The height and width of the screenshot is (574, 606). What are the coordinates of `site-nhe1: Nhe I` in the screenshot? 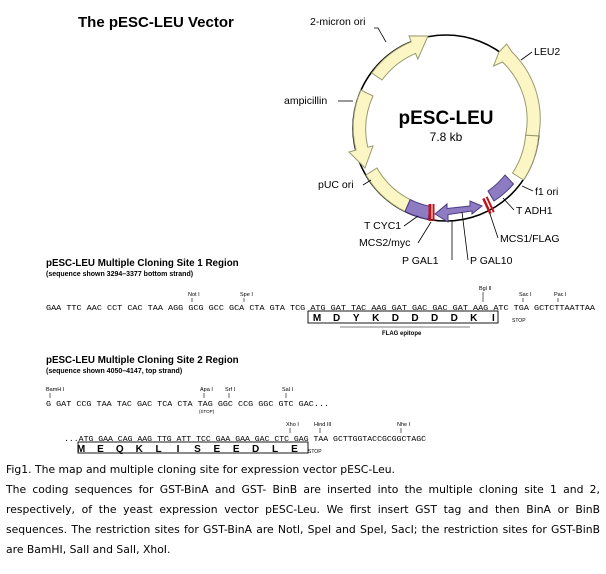 It's located at (404, 425).